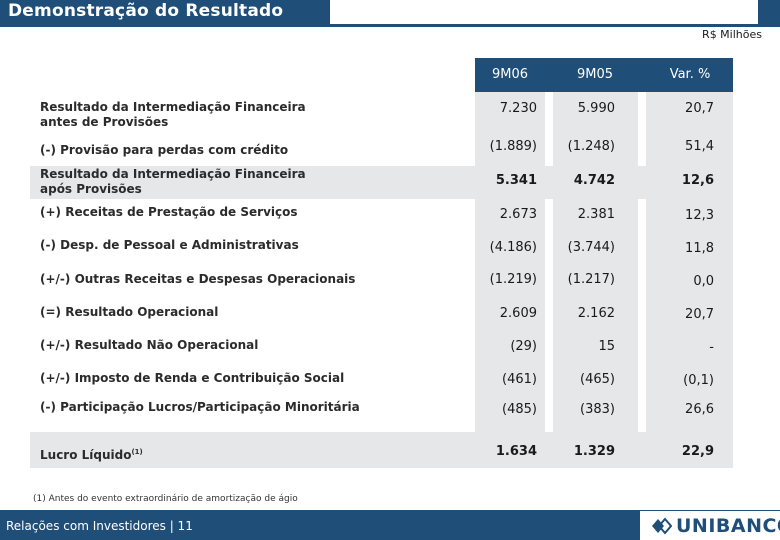 This screenshot has width=780, height=540. What do you see at coordinates (591, 279) in the screenshot?
I see `cell-9m05: (1.217)` at bounding box center [591, 279].